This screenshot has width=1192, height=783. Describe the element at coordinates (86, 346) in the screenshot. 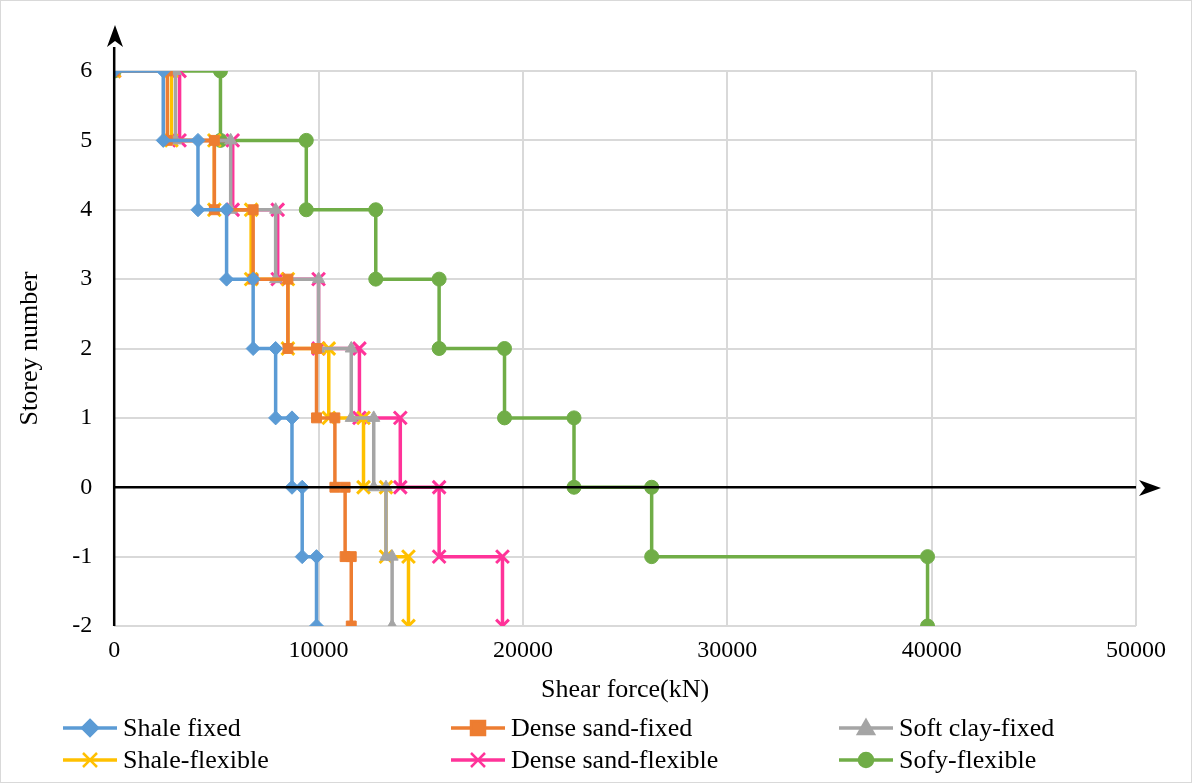

I see `y-tick-label: 2` at that location.